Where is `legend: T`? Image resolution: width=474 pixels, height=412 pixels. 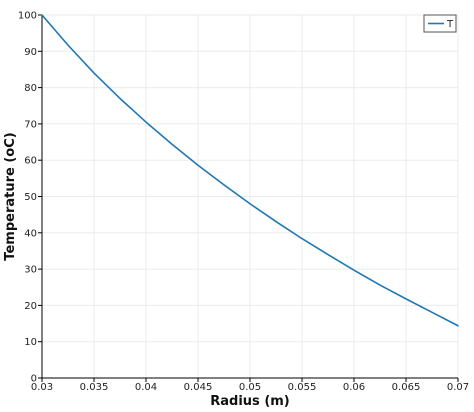
legend: T is located at coordinates (440, 23).